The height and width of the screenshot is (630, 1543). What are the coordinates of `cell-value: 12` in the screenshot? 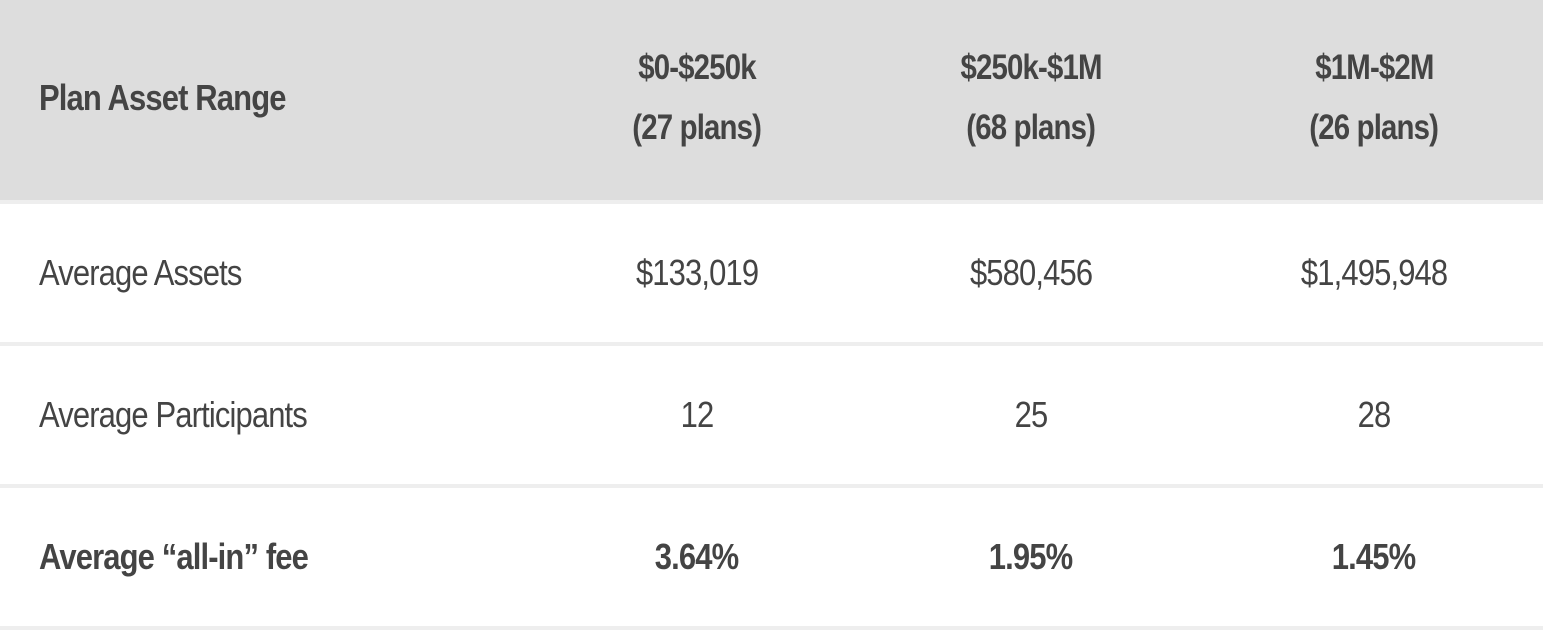 It's located at (697, 414).